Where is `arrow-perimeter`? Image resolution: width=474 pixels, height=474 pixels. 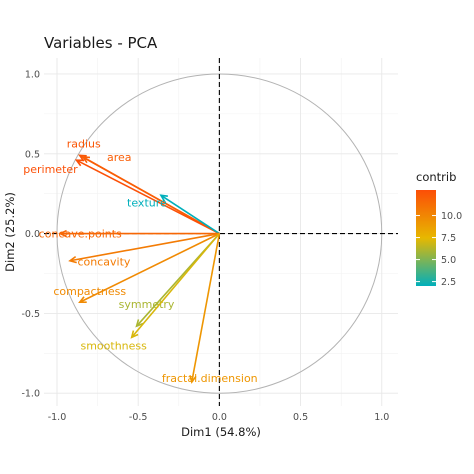 arrow-perimeter is located at coordinates (148, 197).